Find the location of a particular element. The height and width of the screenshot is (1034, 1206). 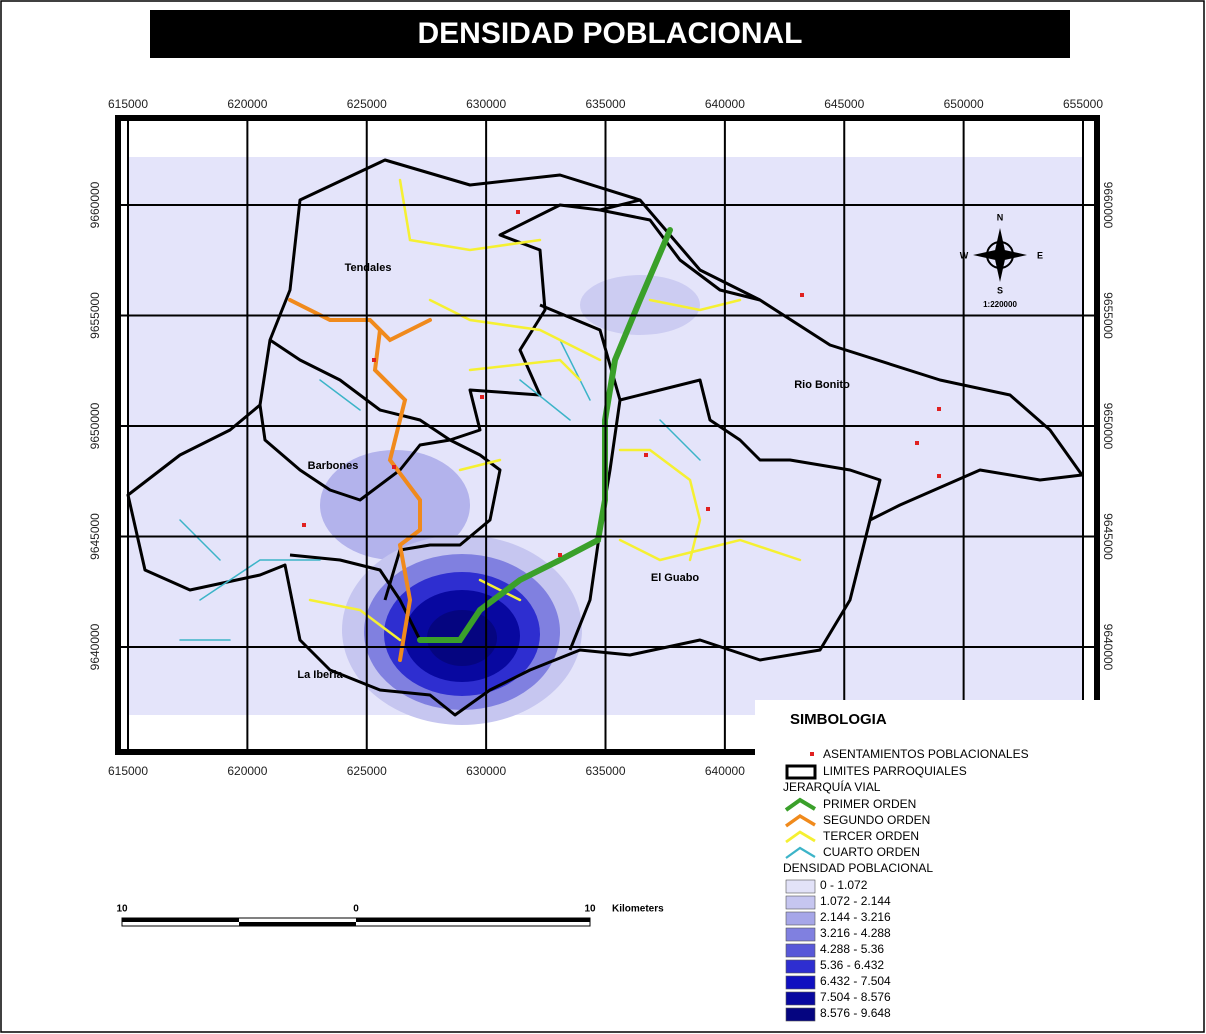

legend-title: SIMBOLOGIA is located at coordinates (838, 719).